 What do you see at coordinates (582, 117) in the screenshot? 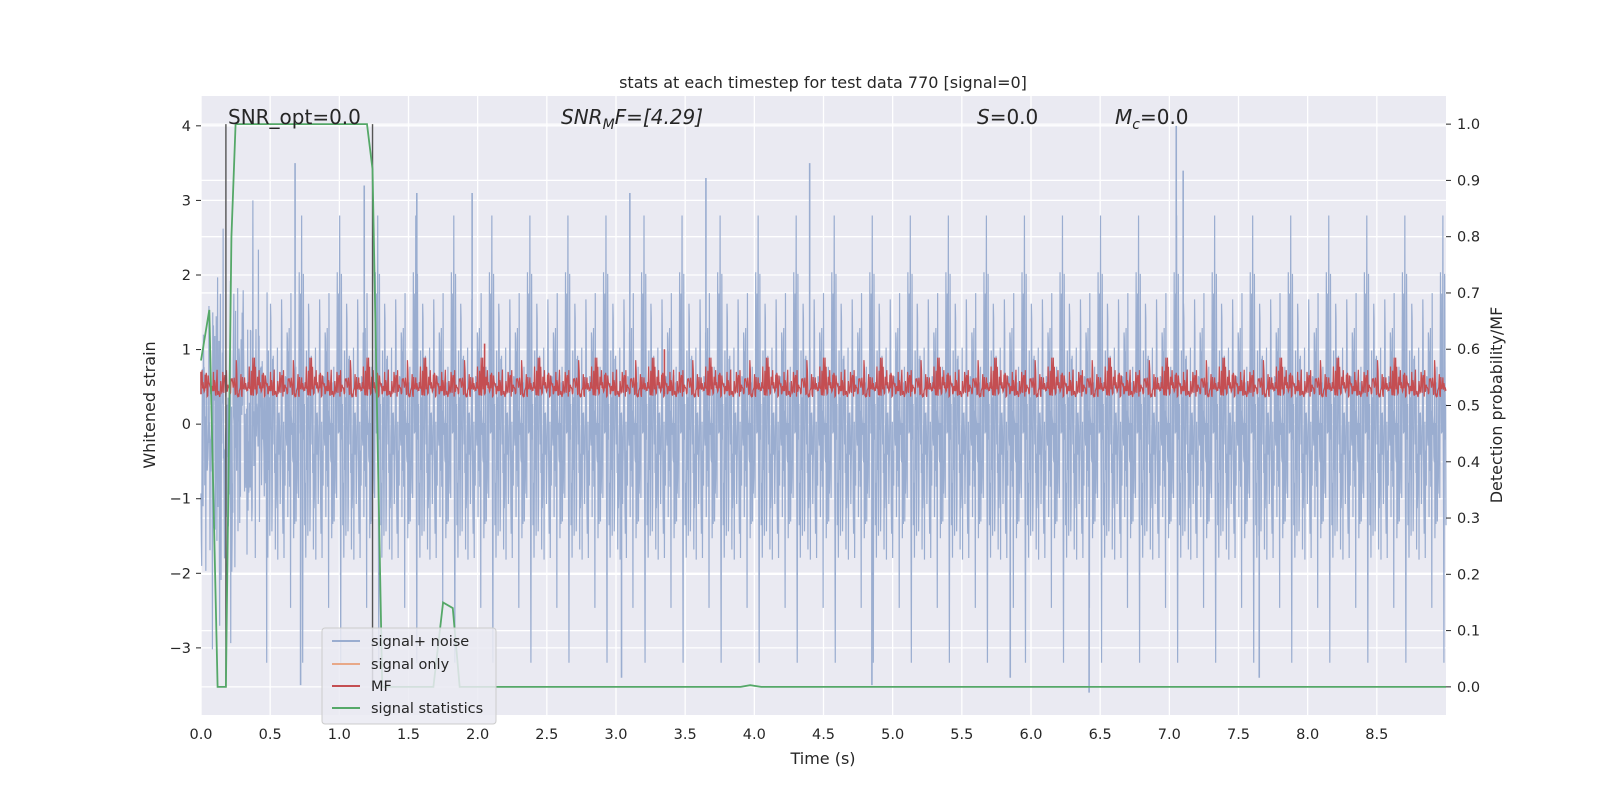
I see `snr-mf-base: SNR` at bounding box center [582, 117].